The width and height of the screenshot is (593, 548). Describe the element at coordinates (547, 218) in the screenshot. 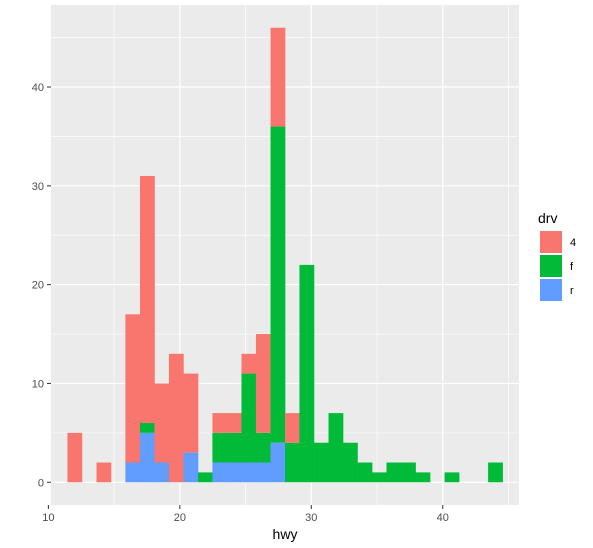

I see `legend-title: drv` at that location.